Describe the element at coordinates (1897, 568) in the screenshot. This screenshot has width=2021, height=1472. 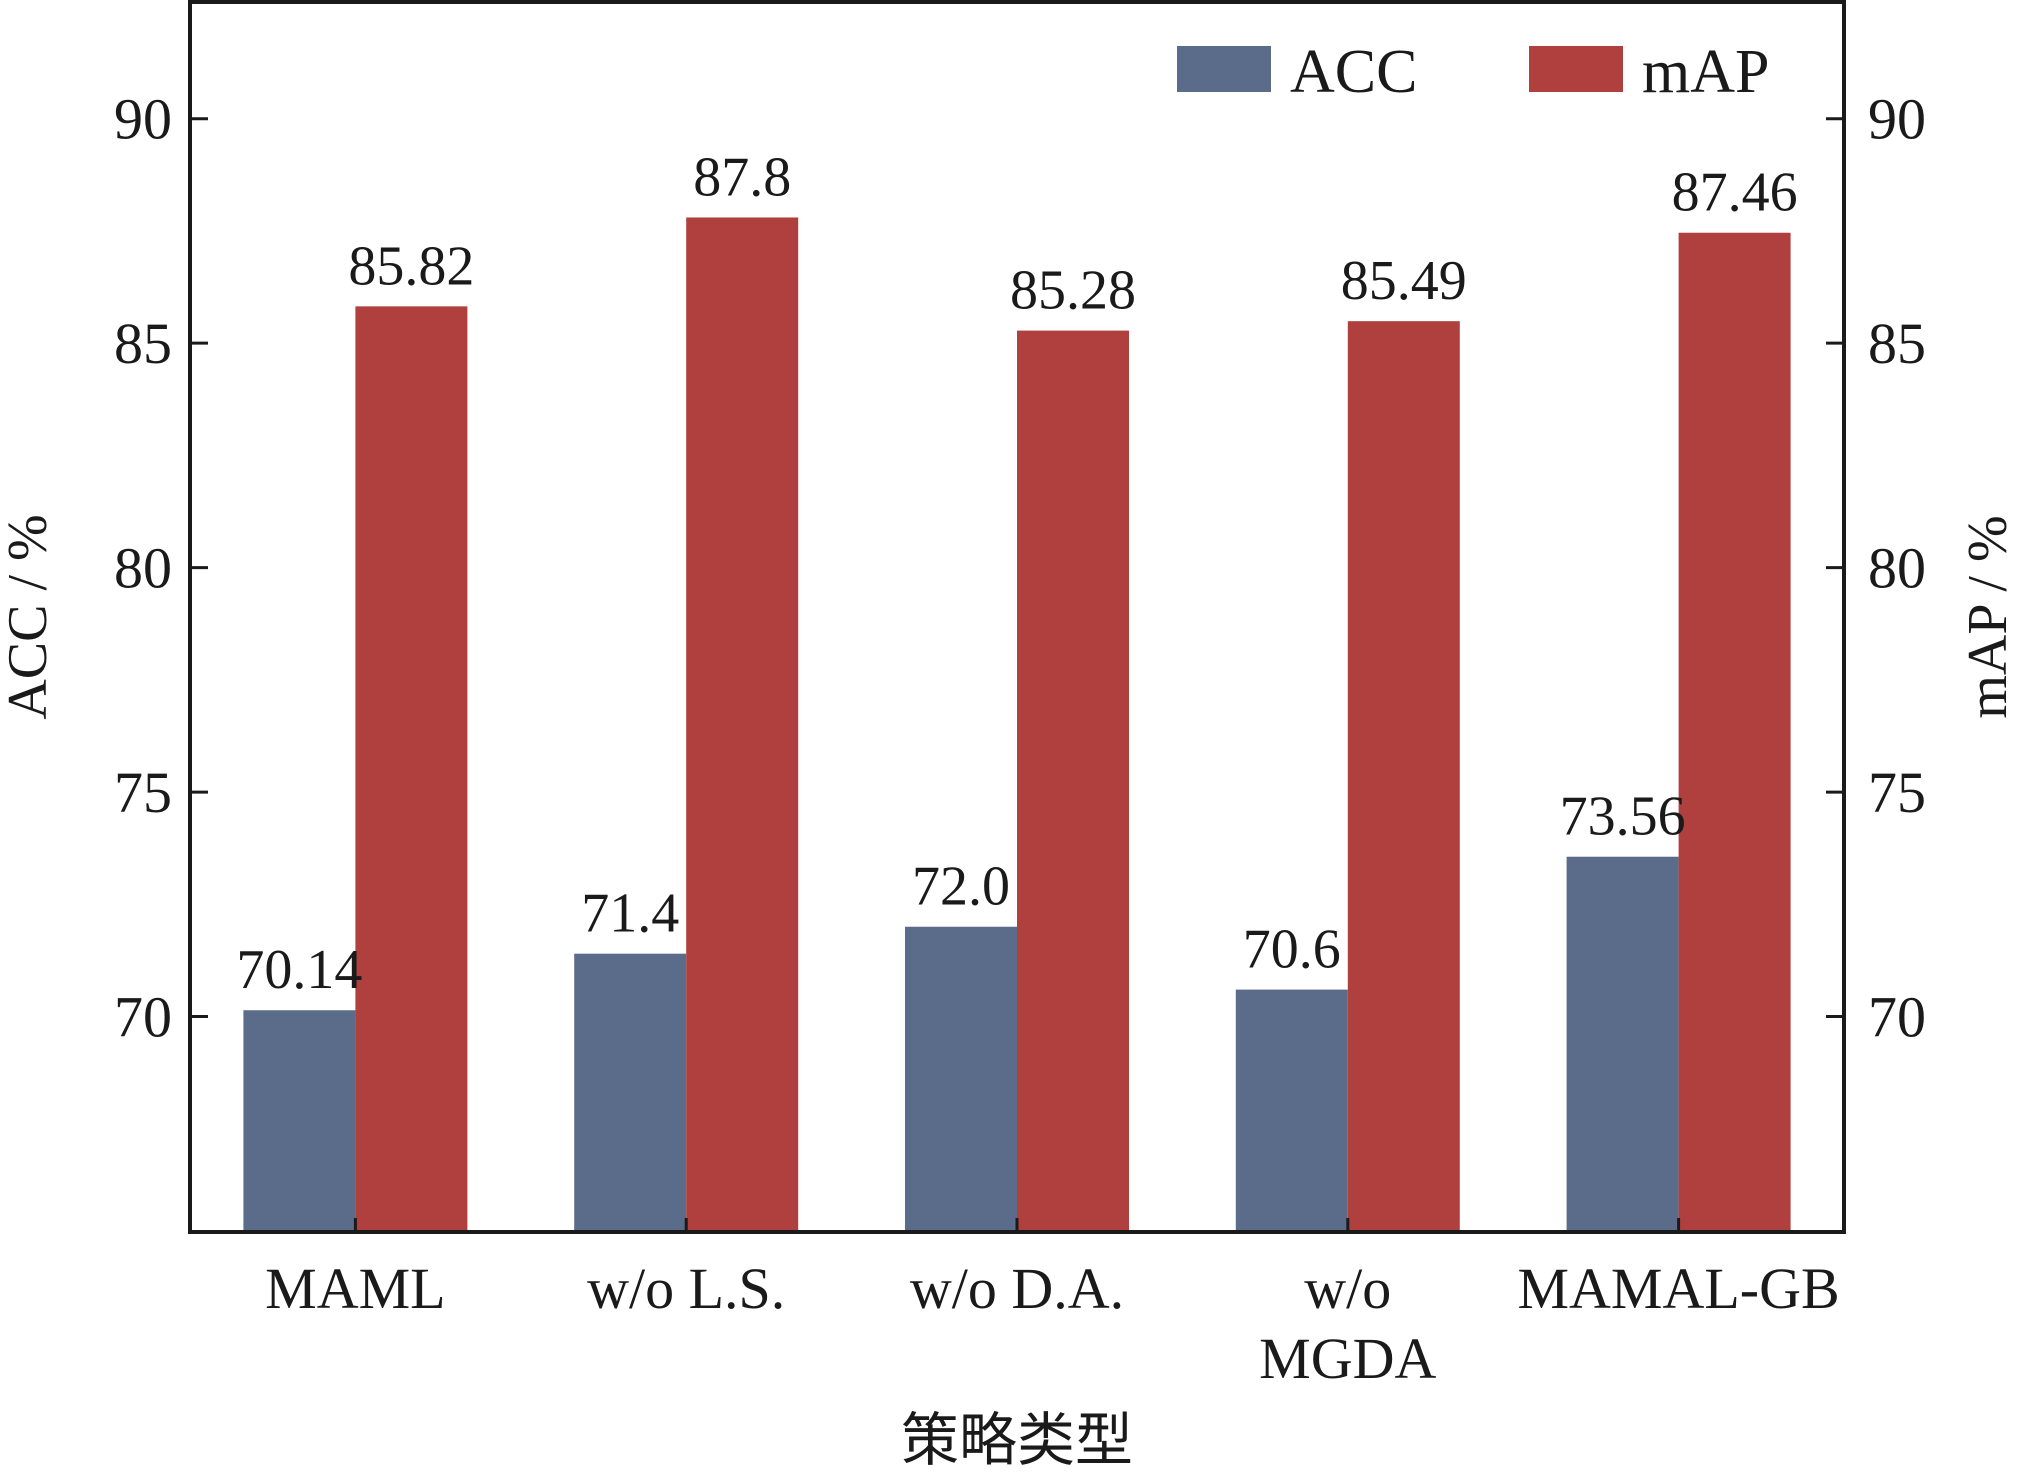
I see `y-tick-label-right: 80` at that location.